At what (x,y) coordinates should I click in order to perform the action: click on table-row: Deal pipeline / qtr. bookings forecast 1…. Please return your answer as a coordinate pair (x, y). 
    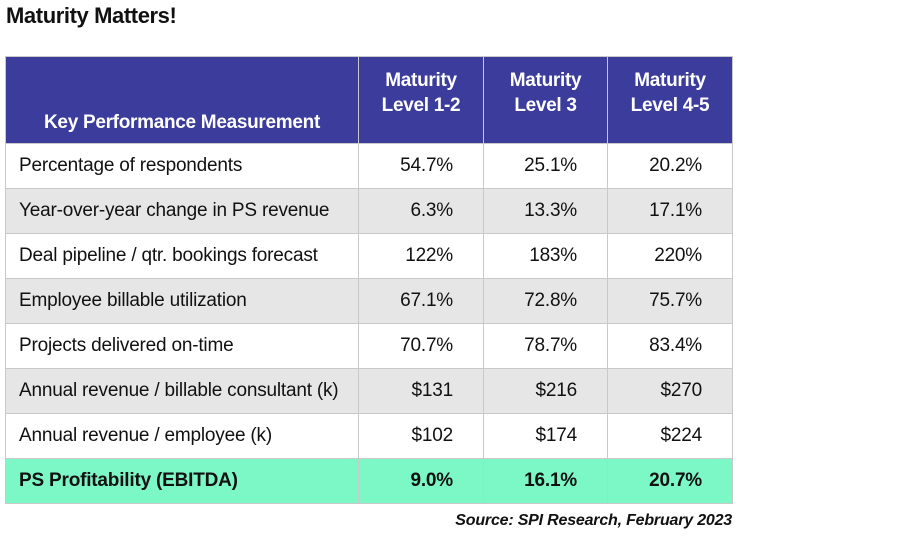
    Looking at the image, I should click on (369, 256).